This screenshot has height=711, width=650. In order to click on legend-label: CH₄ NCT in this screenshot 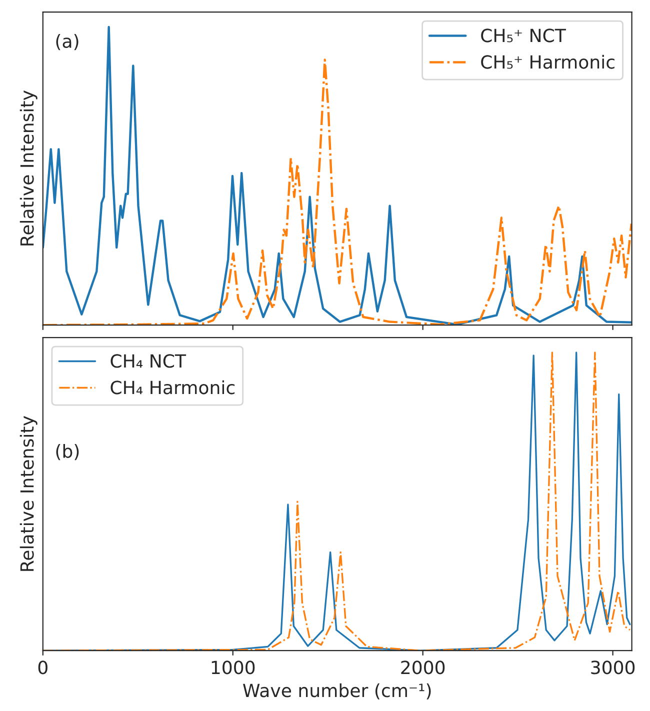, I will do `click(148, 361)`.